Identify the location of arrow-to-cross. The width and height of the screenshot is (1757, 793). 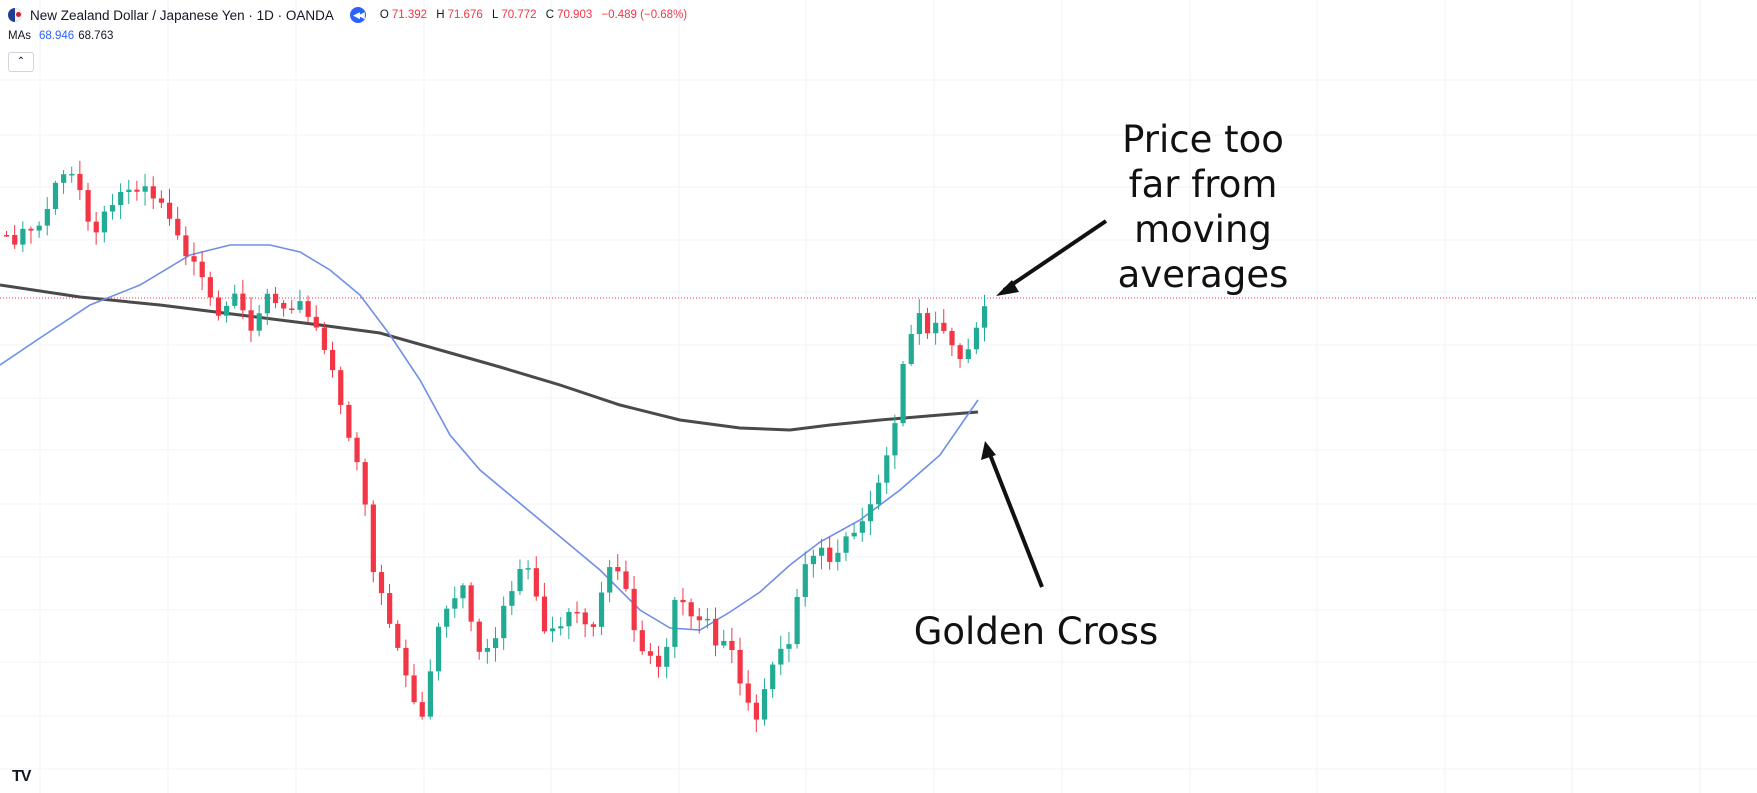
(1012, 514).